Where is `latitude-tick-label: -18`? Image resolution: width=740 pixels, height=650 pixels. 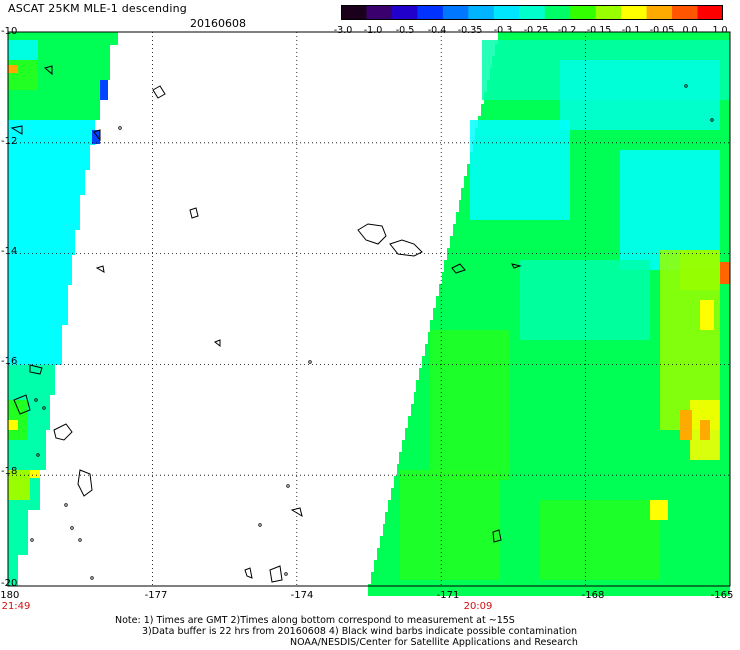
latitude-tick-label: -18 is located at coordinates (9, 471).